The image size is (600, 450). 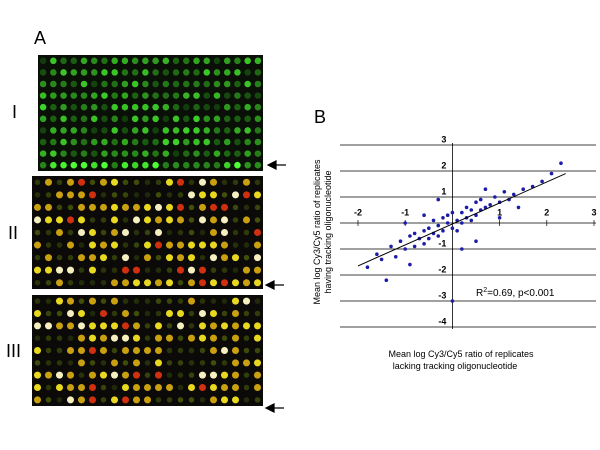 What do you see at coordinates (499, 212) in the screenshot?
I see `x-tick-label: 1` at bounding box center [499, 212].